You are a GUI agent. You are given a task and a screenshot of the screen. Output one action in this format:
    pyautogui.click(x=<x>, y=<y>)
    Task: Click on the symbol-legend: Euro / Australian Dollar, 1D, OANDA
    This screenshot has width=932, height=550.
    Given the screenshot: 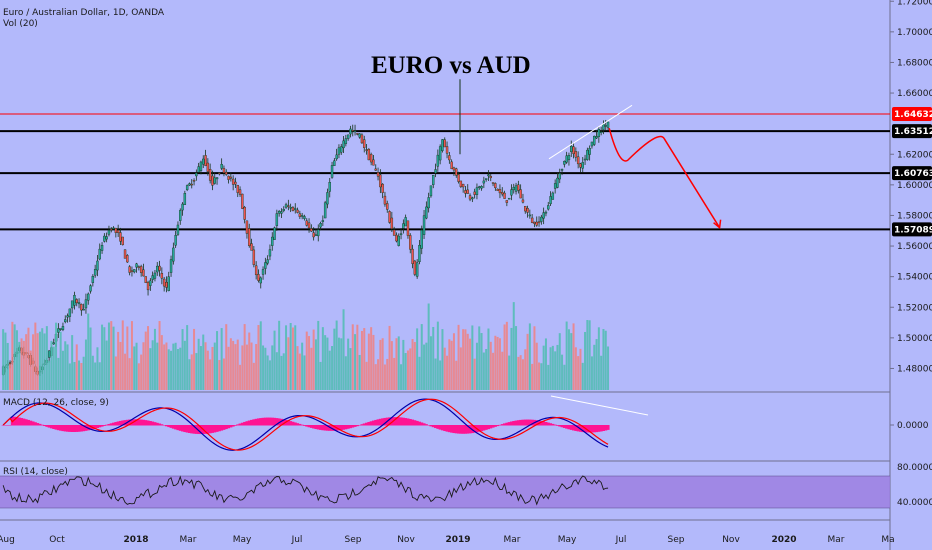 What is the action you would take?
    pyautogui.click(x=84, y=13)
    